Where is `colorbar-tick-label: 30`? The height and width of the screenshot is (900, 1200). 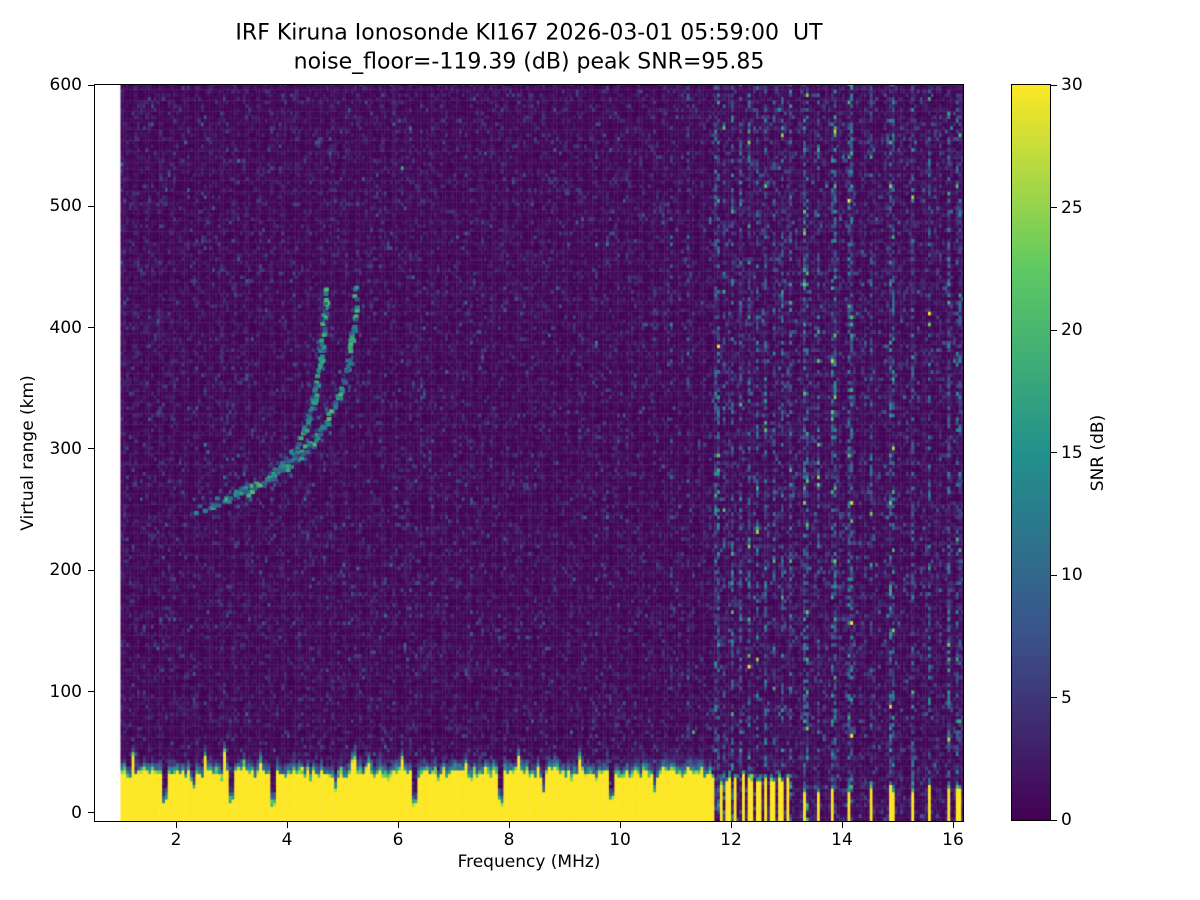
colorbar-tick-label: 30 is located at coordinates (1072, 85).